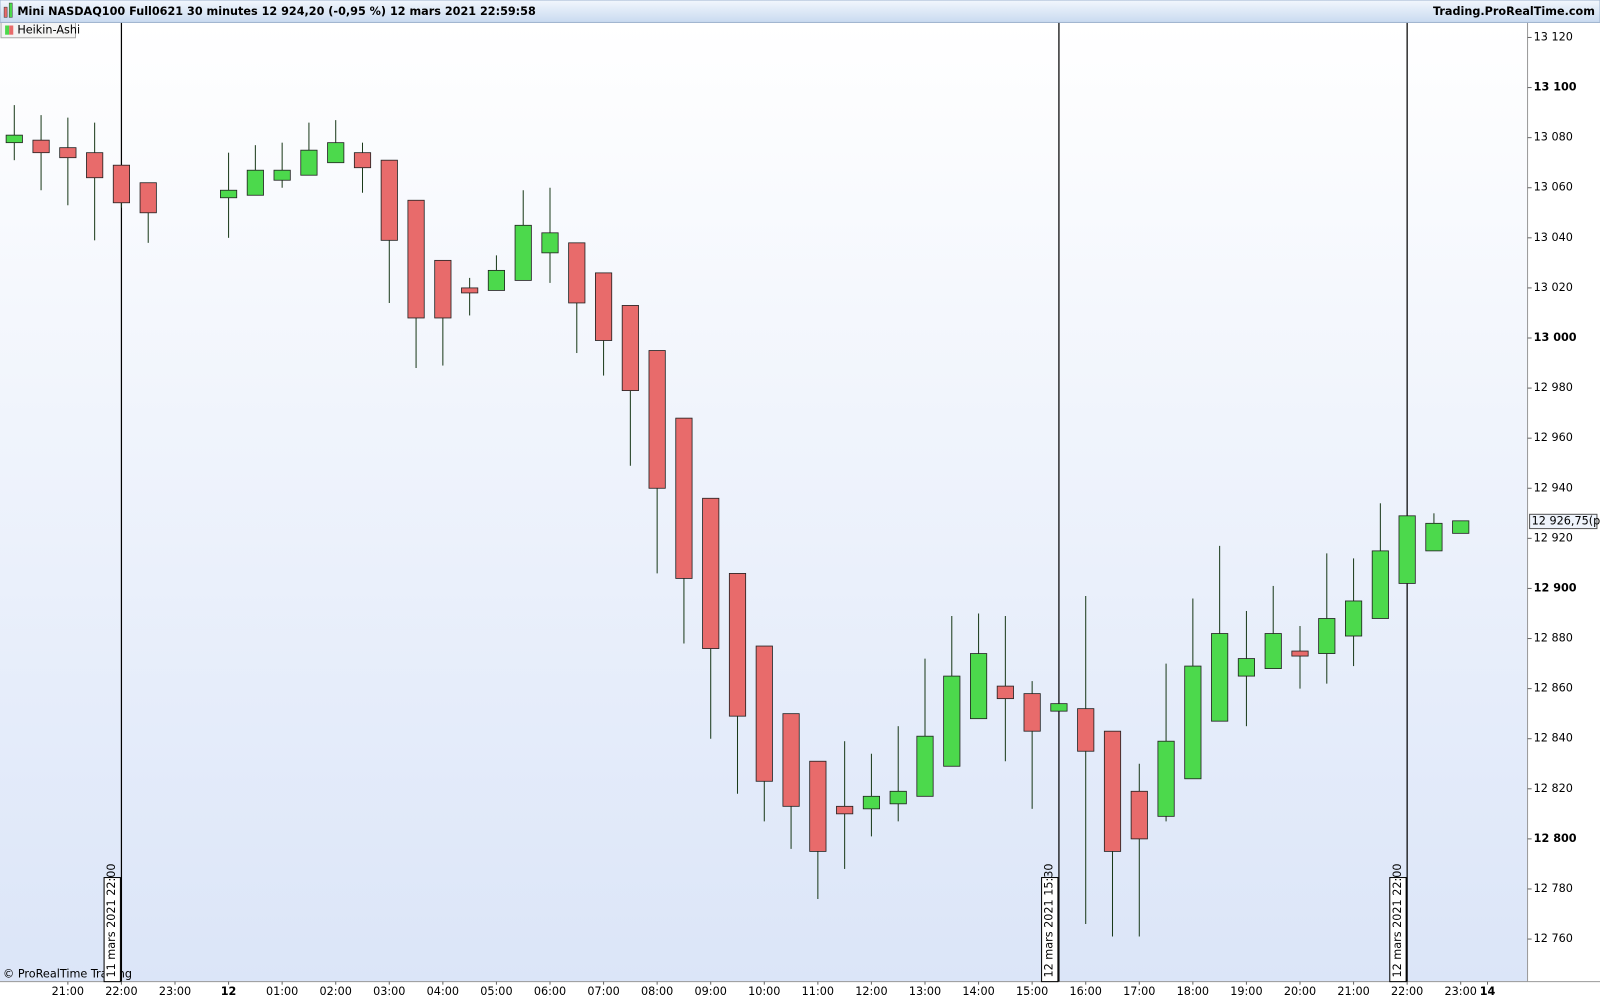 The image size is (1600, 1000). What do you see at coordinates (800, 990) in the screenshot?
I see `x-axis-background` at bounding box center [800, 990].